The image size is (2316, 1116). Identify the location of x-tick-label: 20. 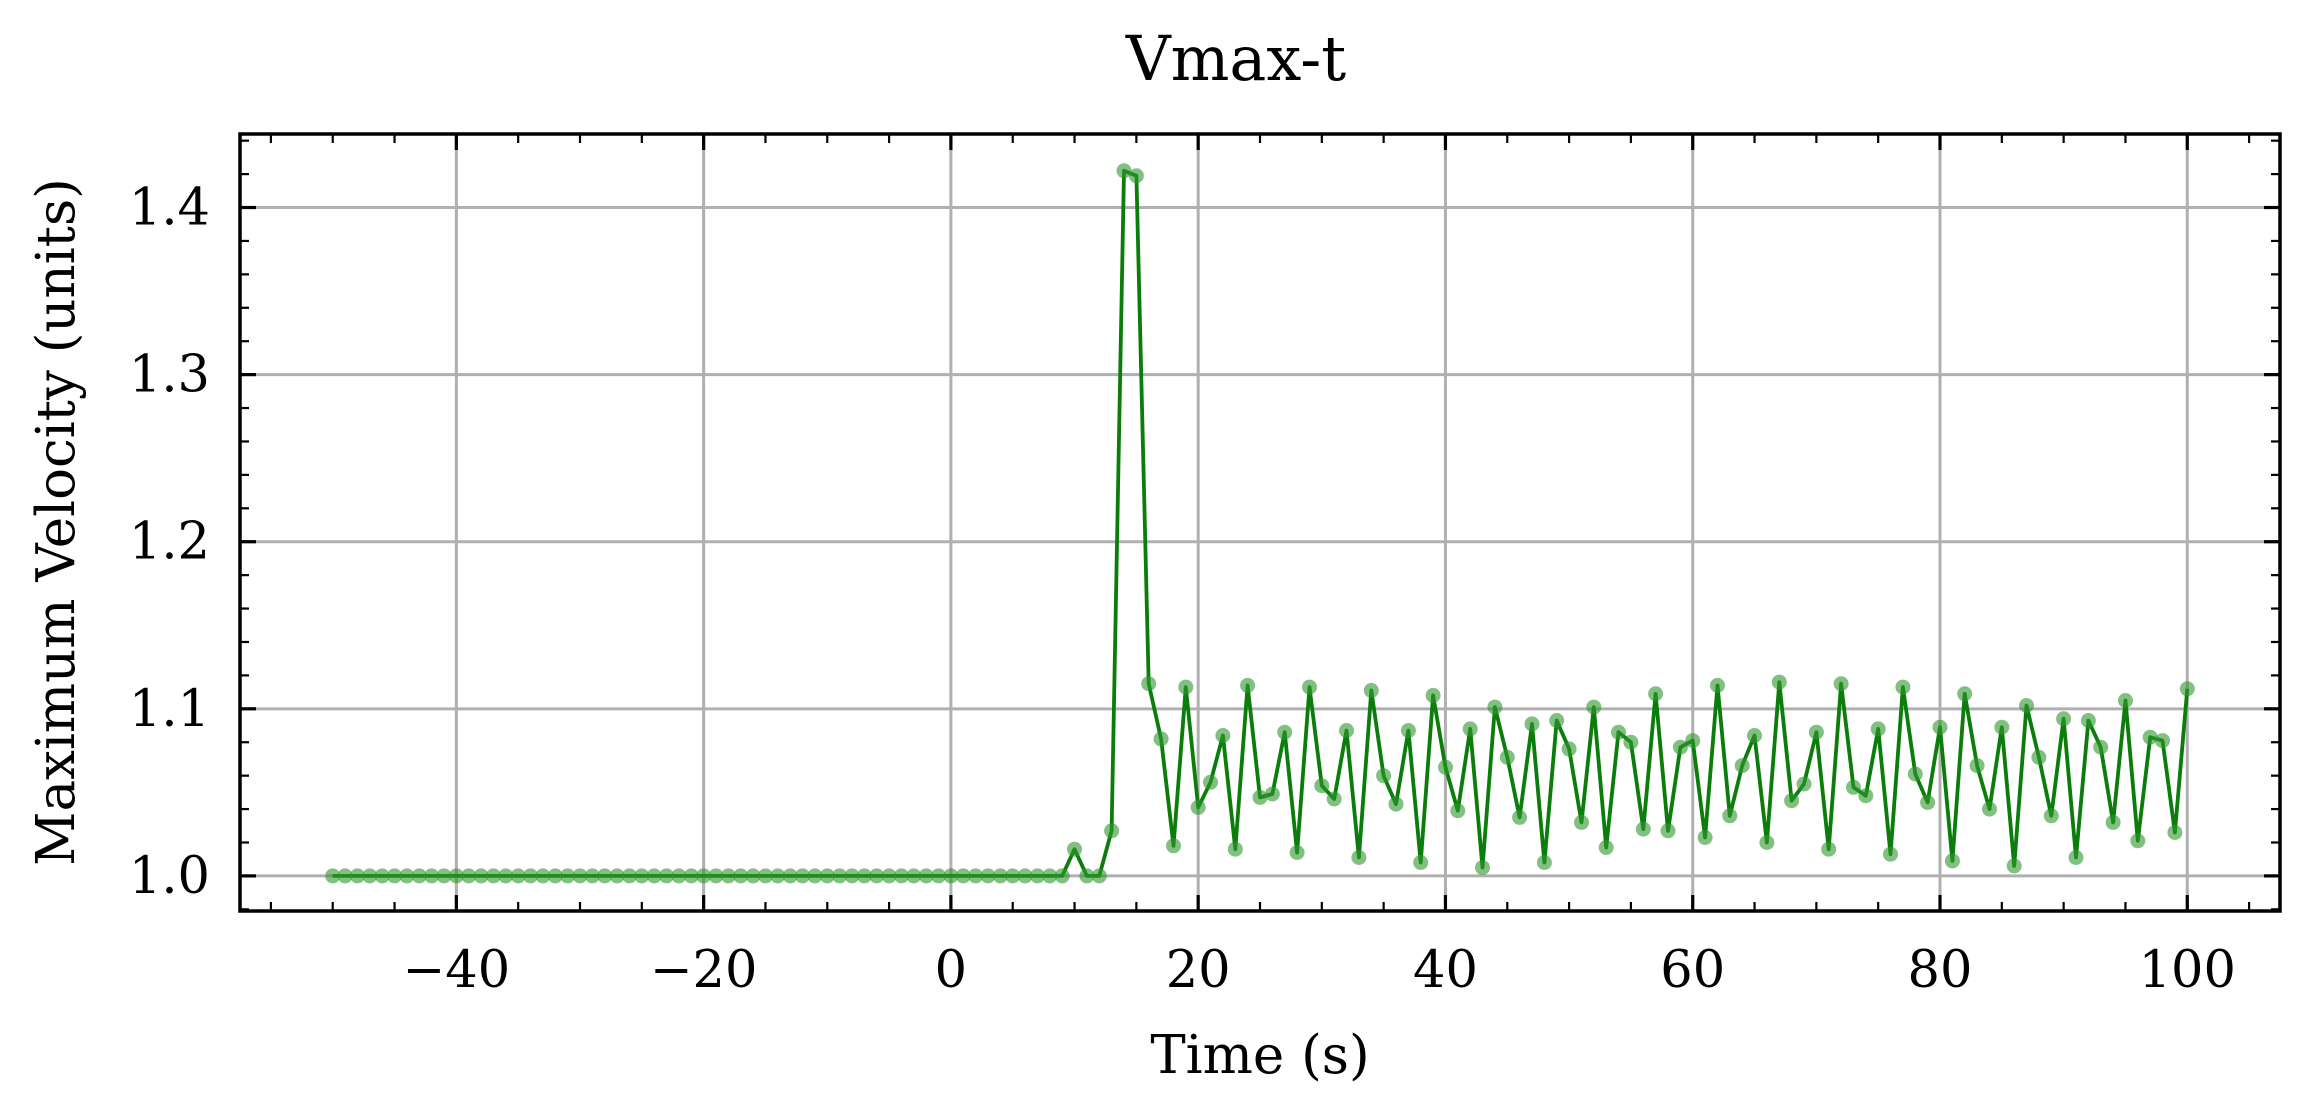
(1198, 970).